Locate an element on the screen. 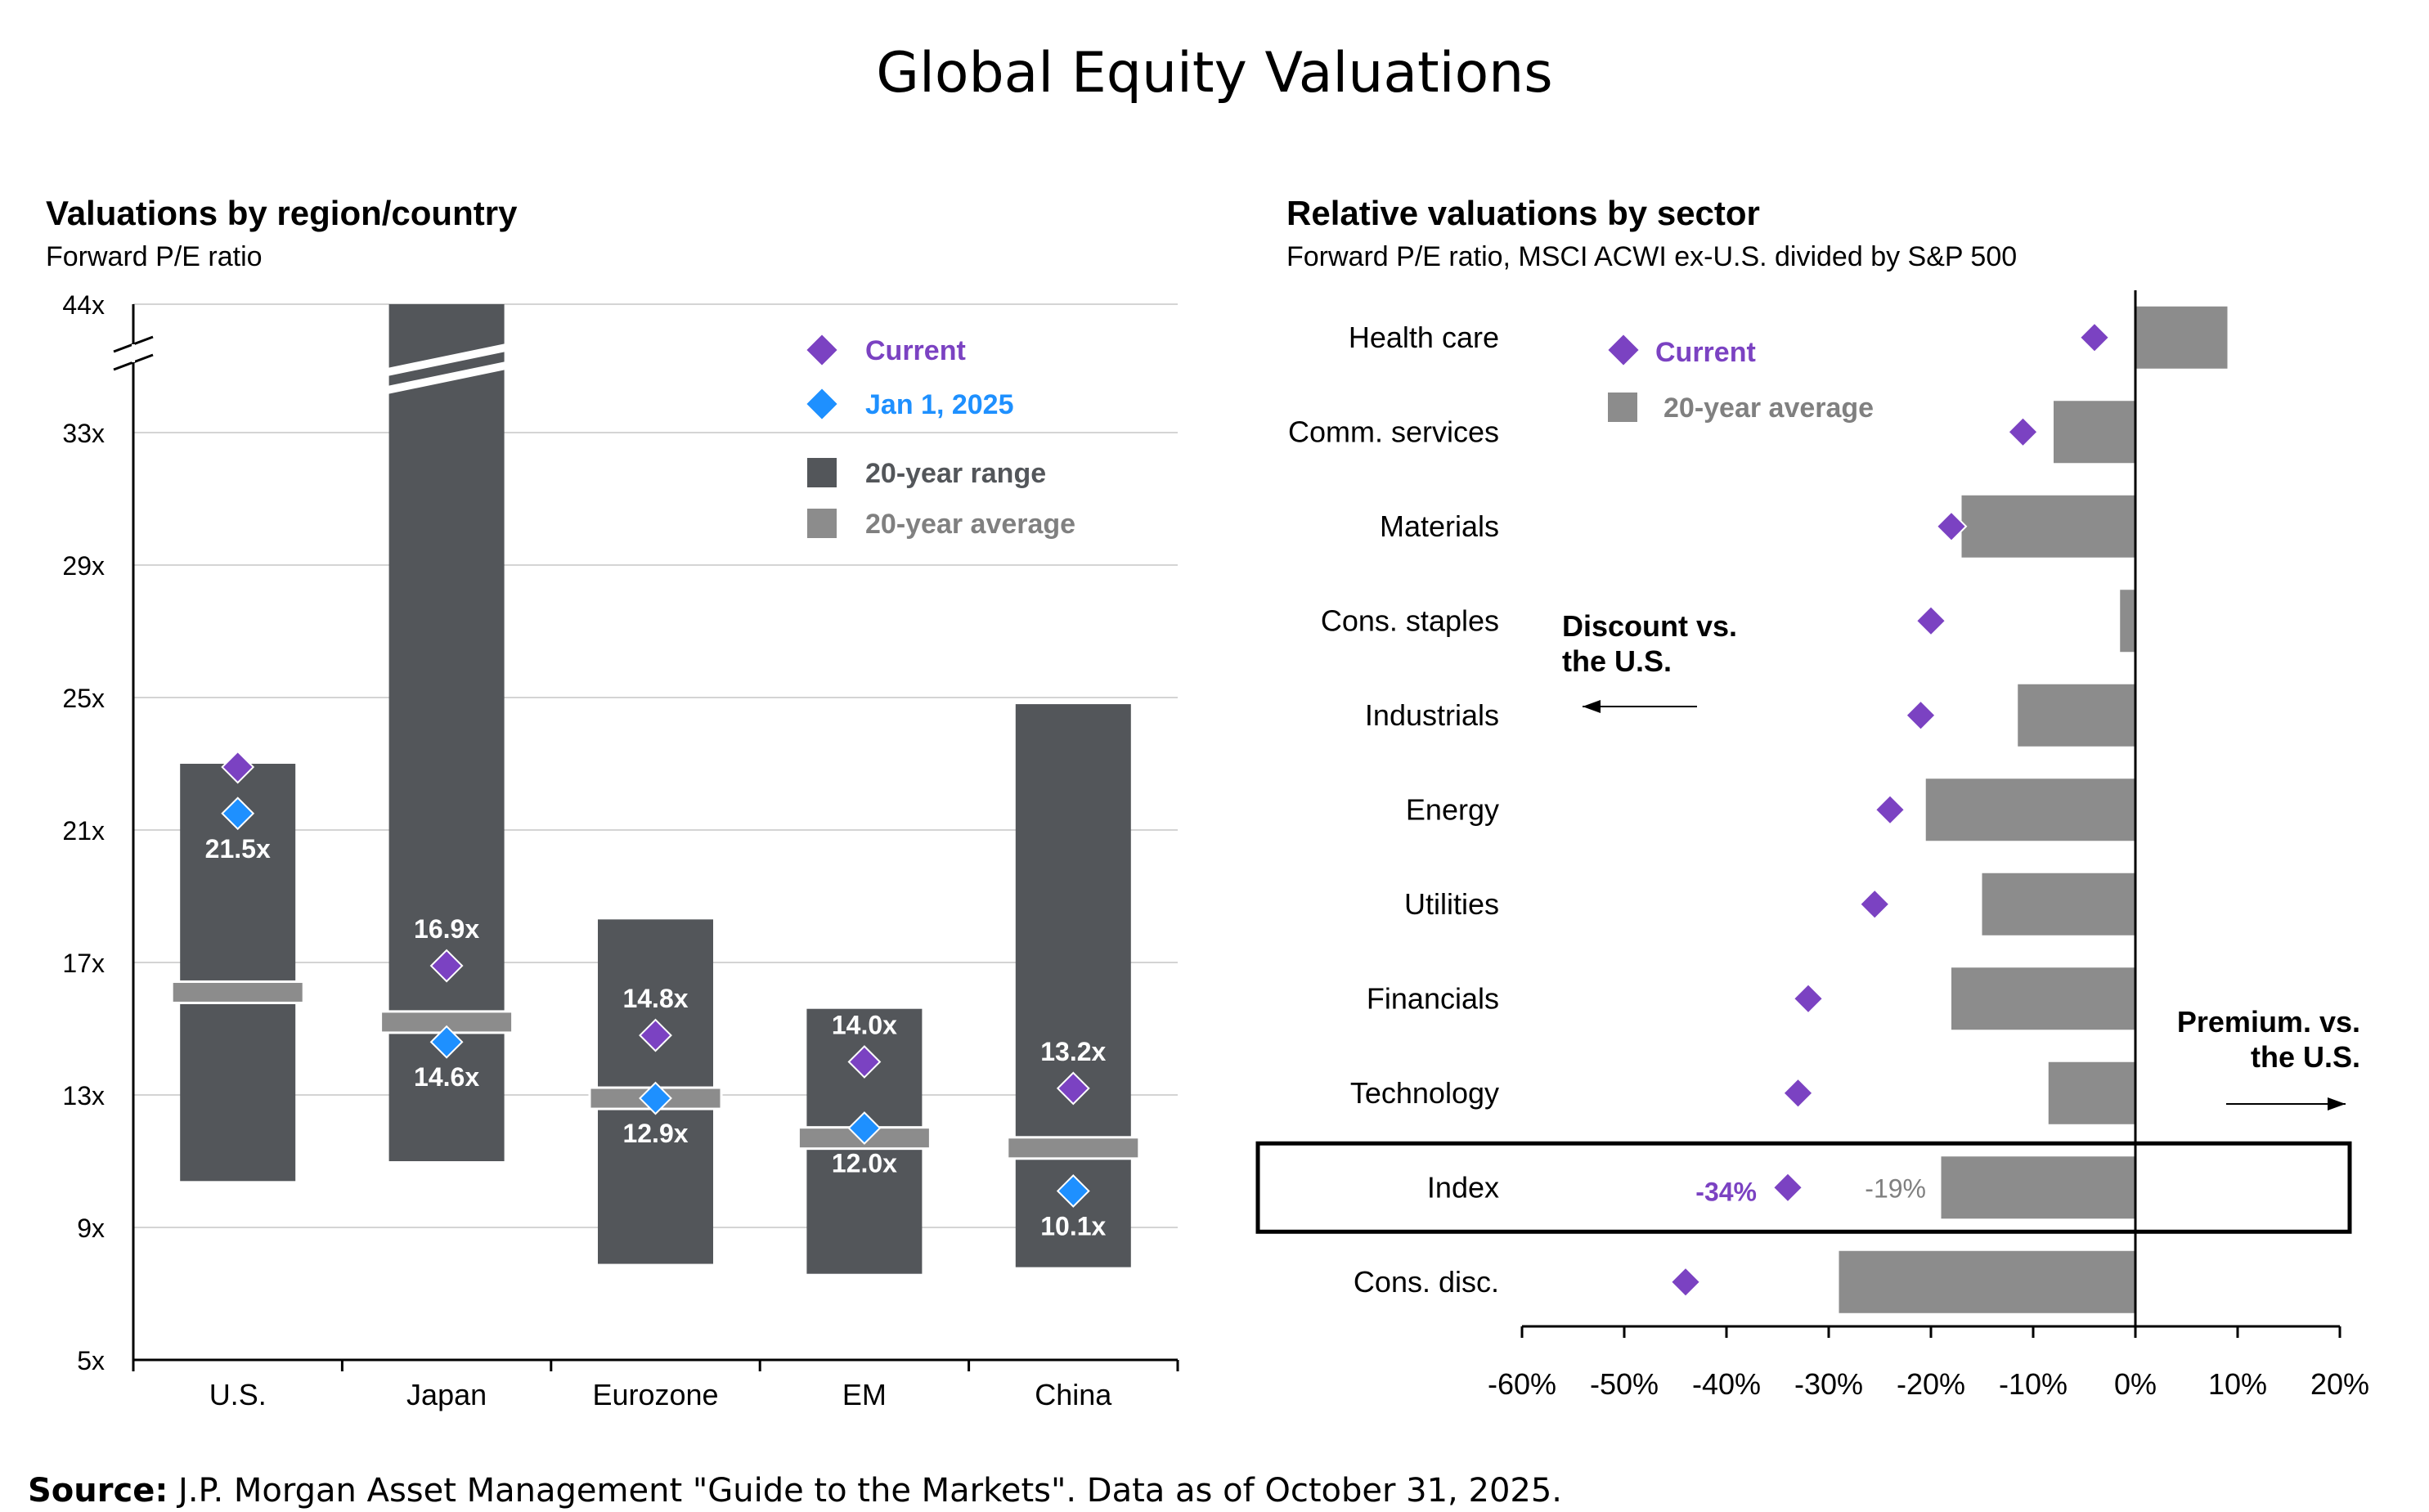 The height and width of the screenshot is (1512, 2429). y-tick-label: 44x is located at coordinates (83, 305).